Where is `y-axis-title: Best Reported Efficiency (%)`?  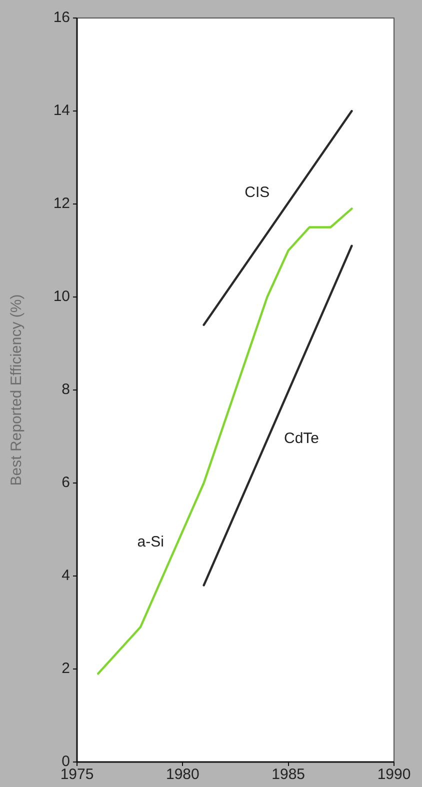 y-axis-title: Best Reported Efficiency (%) is located at coordinates (17, 390).